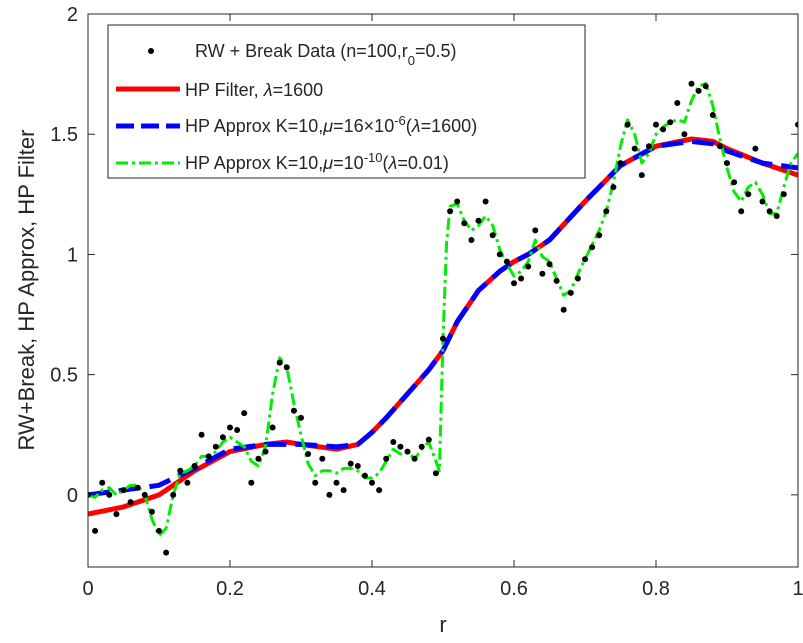 Image resolution: width=803 pixels, height=643 pixels. What do you see at coordinates (331, 125) in the screenshot?
I see `legend-label-hp-approx-1600: HP Approx K=10,μ=16×10-6(λ=1600)` at bounding box center [331, 125].